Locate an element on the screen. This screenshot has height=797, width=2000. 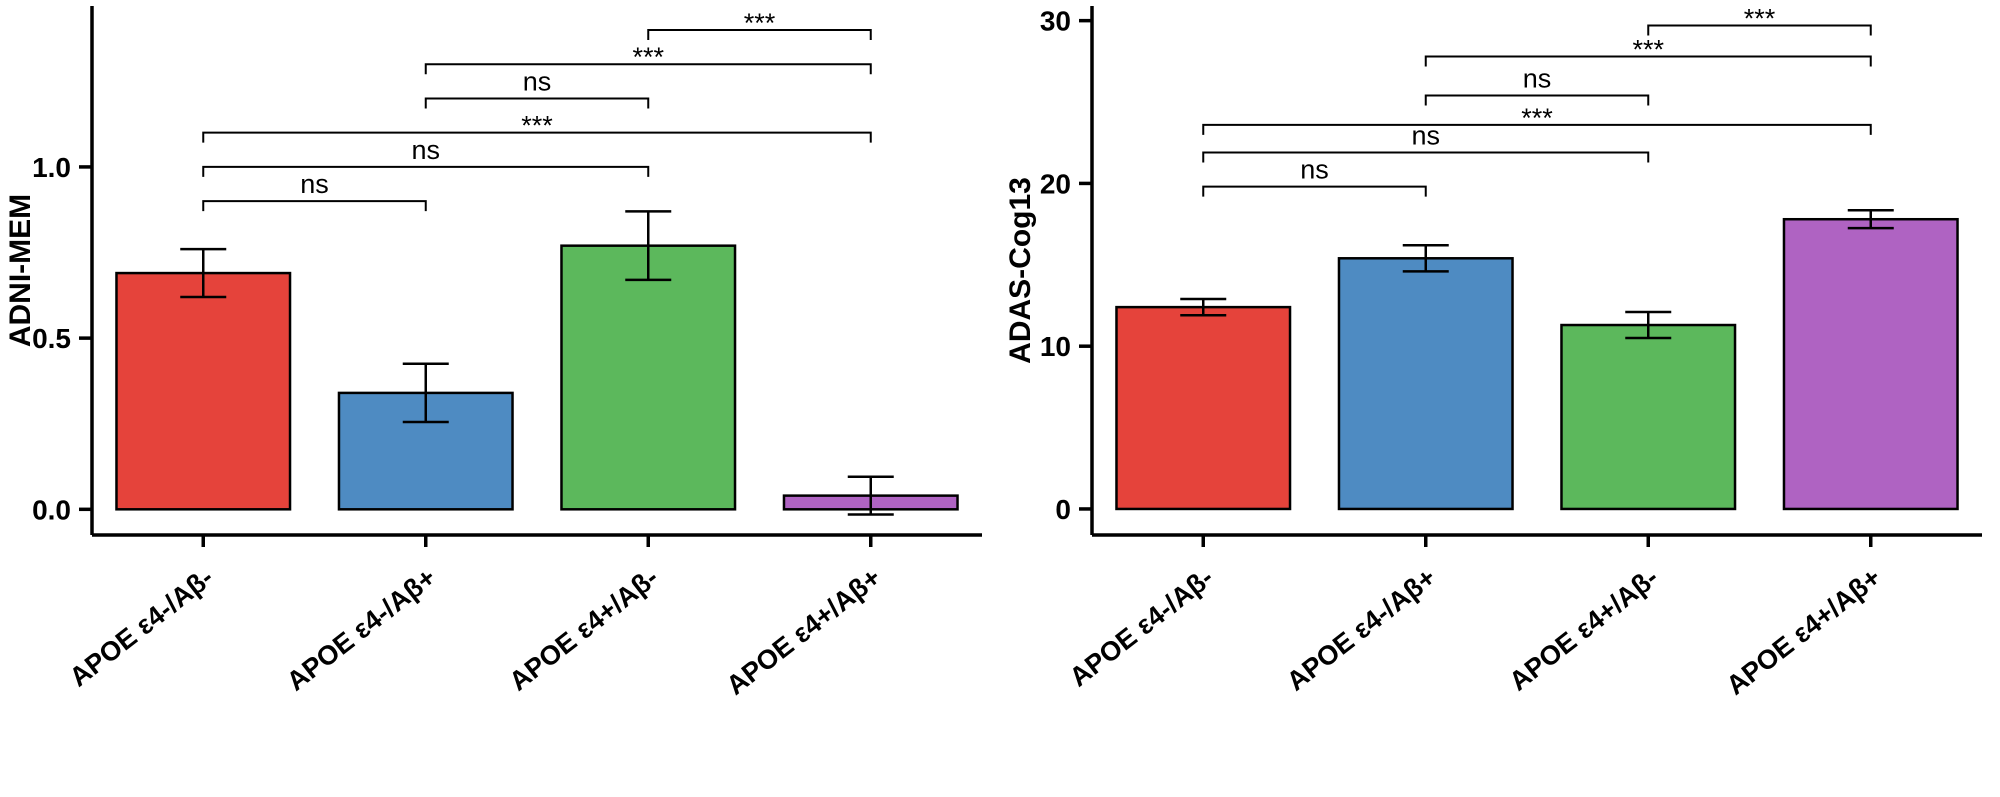
y-tick-label: 10 is located at coordinates (1055, 346).